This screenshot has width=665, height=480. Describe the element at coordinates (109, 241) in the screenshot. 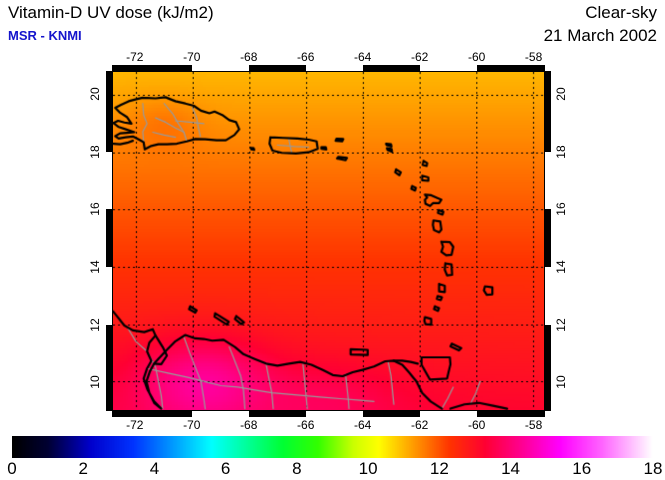

I see `axis-left` at that location.